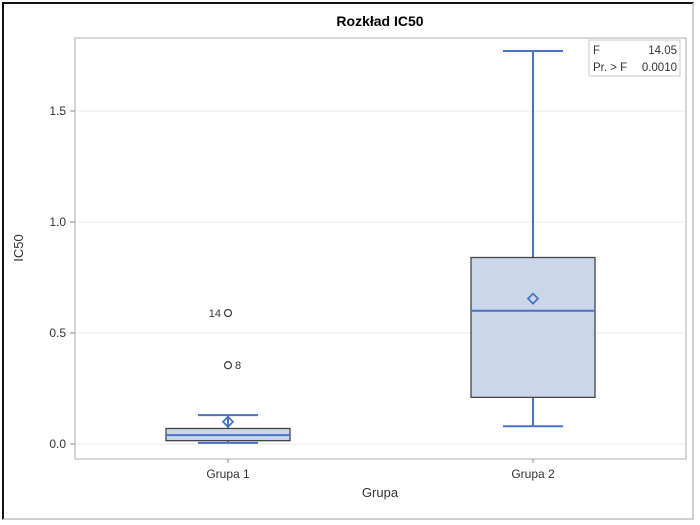  I want to click on inset-f-value: 14.05, so click(662, 51).